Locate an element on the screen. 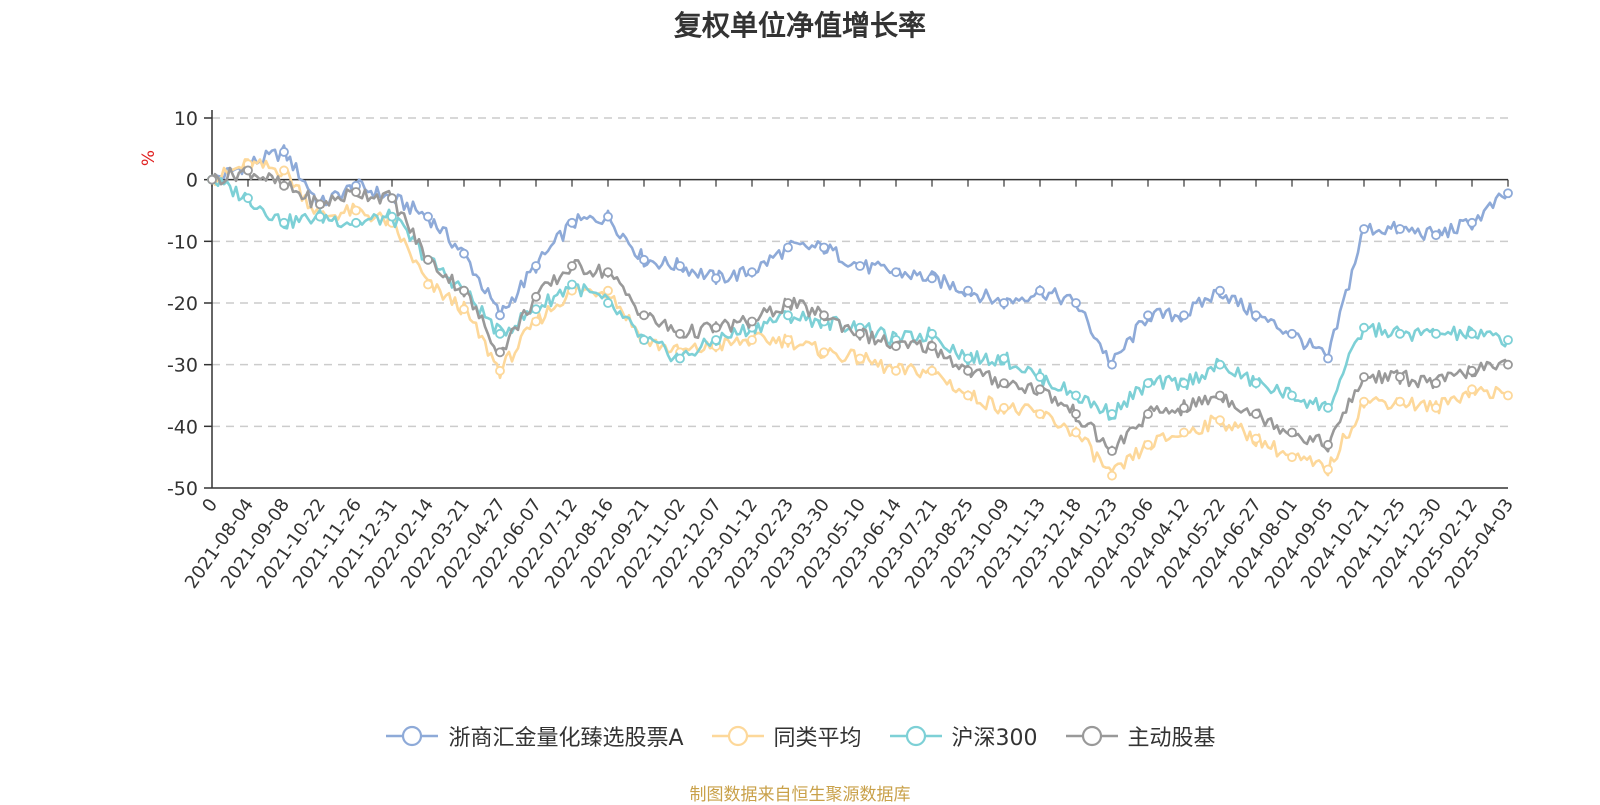 This screenshot has height=805, width=1600. legend-label: 浙商汇金量化臻选股票A is located at coordinates (566, 738).